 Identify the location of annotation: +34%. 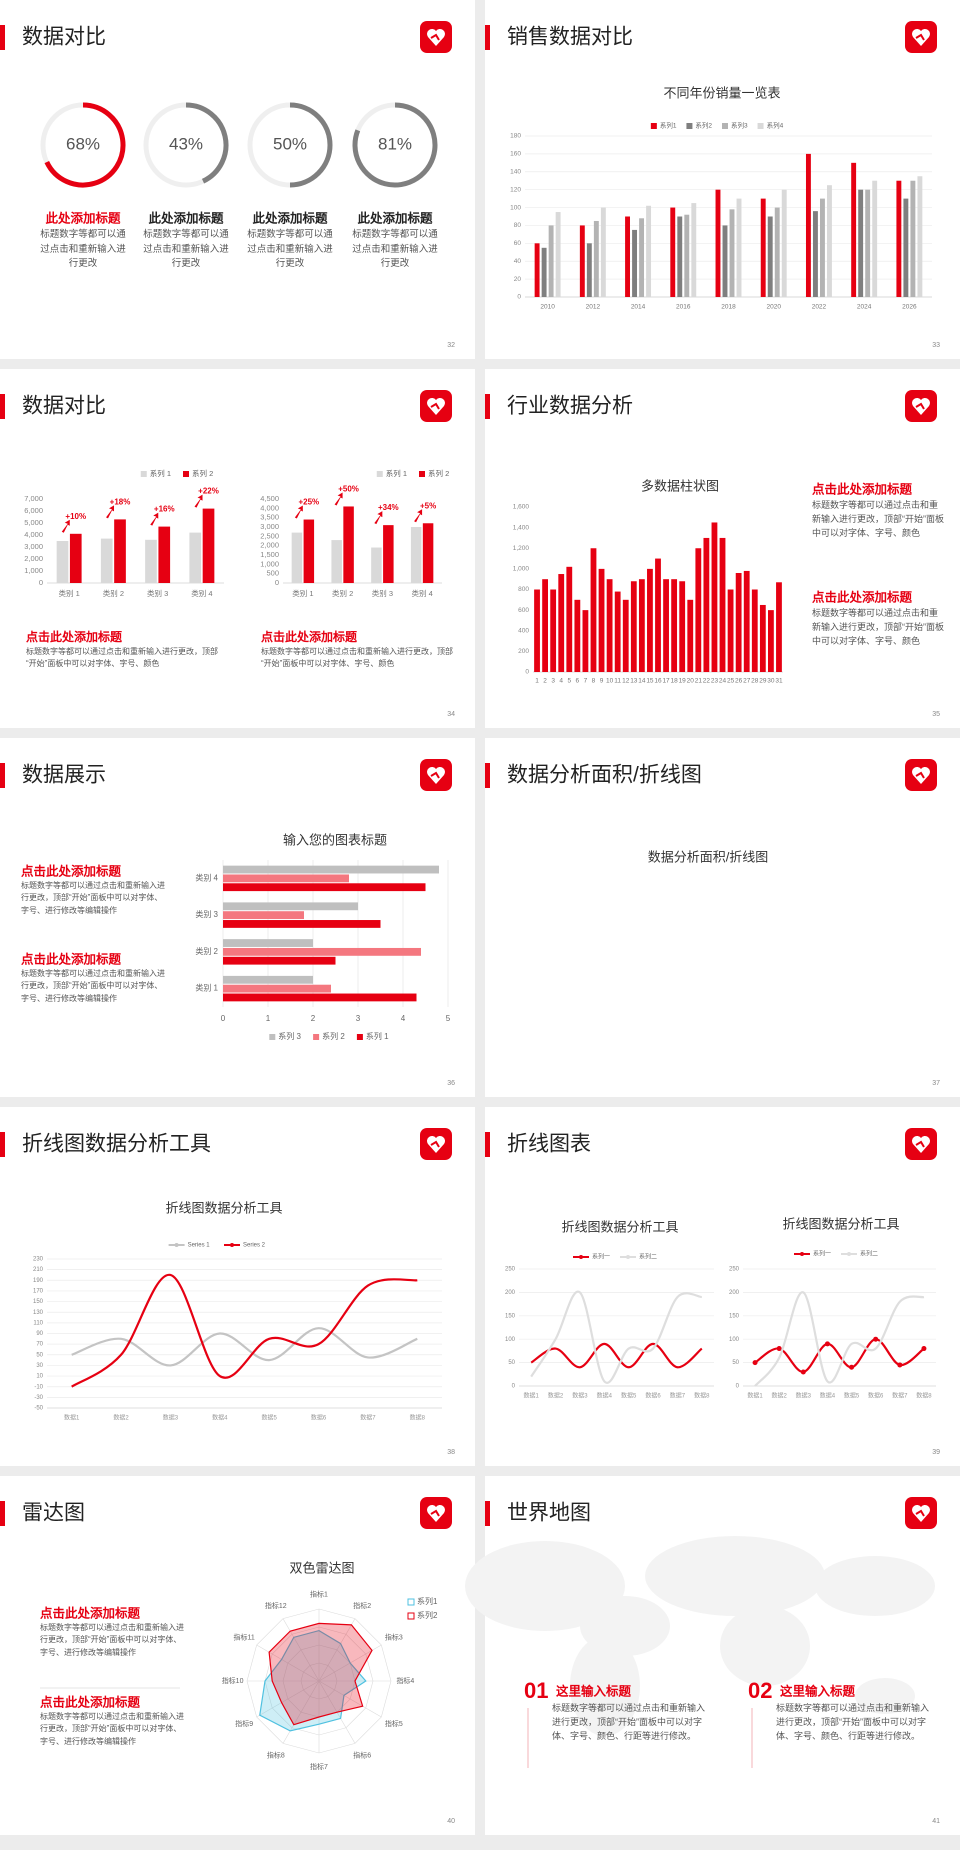
(388, 507).